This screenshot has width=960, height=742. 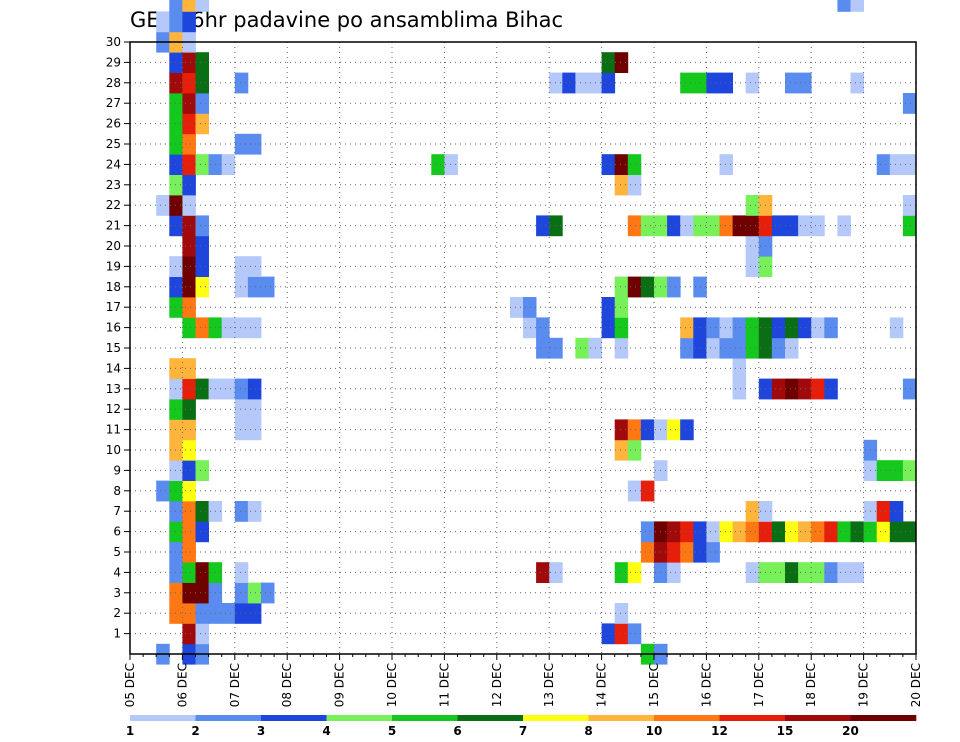 What do you see at coordinates (811, 685) in the screenshot?
I see `x-tick-label: 18 DEC` at bounding box center [811, 685].